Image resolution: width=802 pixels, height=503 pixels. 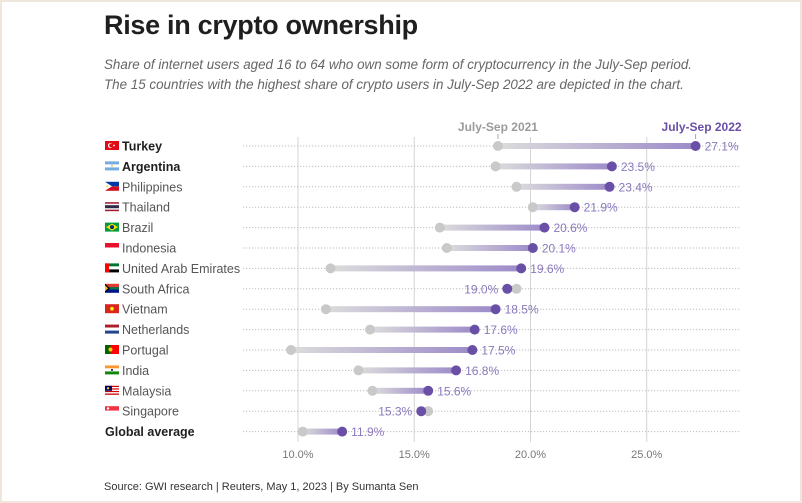 I want to click on value-label: 17.6%, so click(x=501, y=330).